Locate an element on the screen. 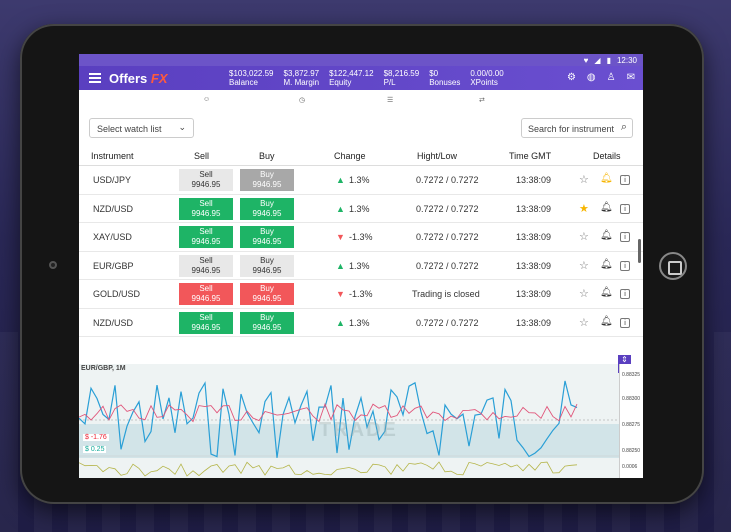 This screenshot has width=731, height=532. chart-y-axis: 0.88325 0.88300 0.88275 0.88250 0.0006 is located at coordinates (631, 421).